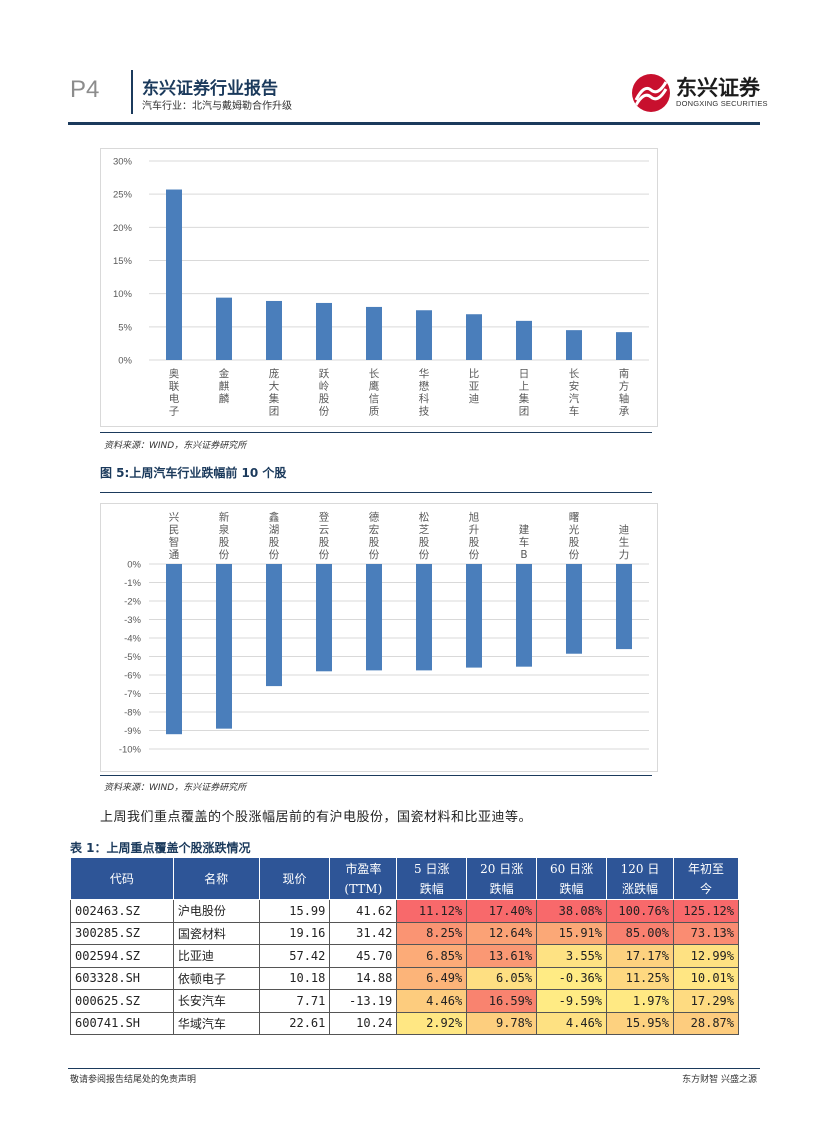 The height and width of the screenshot is (1122, 827). What do you see at coordinates (640, 1001) in the screenshot?
I see `table-cell: 1.97%` at bounding box center [640, 1001].